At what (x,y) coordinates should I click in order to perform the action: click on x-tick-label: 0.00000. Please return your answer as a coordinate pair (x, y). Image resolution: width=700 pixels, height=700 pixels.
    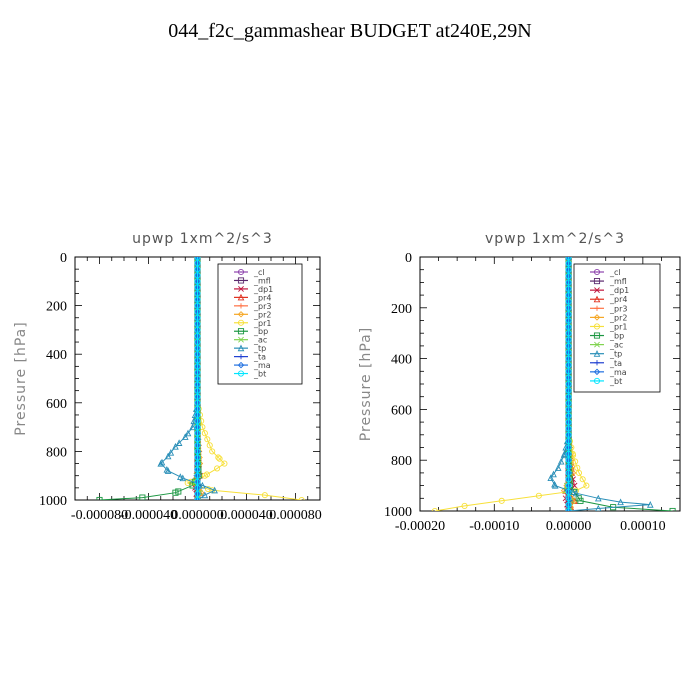
    Looking at the image, I should click on (569, 526).